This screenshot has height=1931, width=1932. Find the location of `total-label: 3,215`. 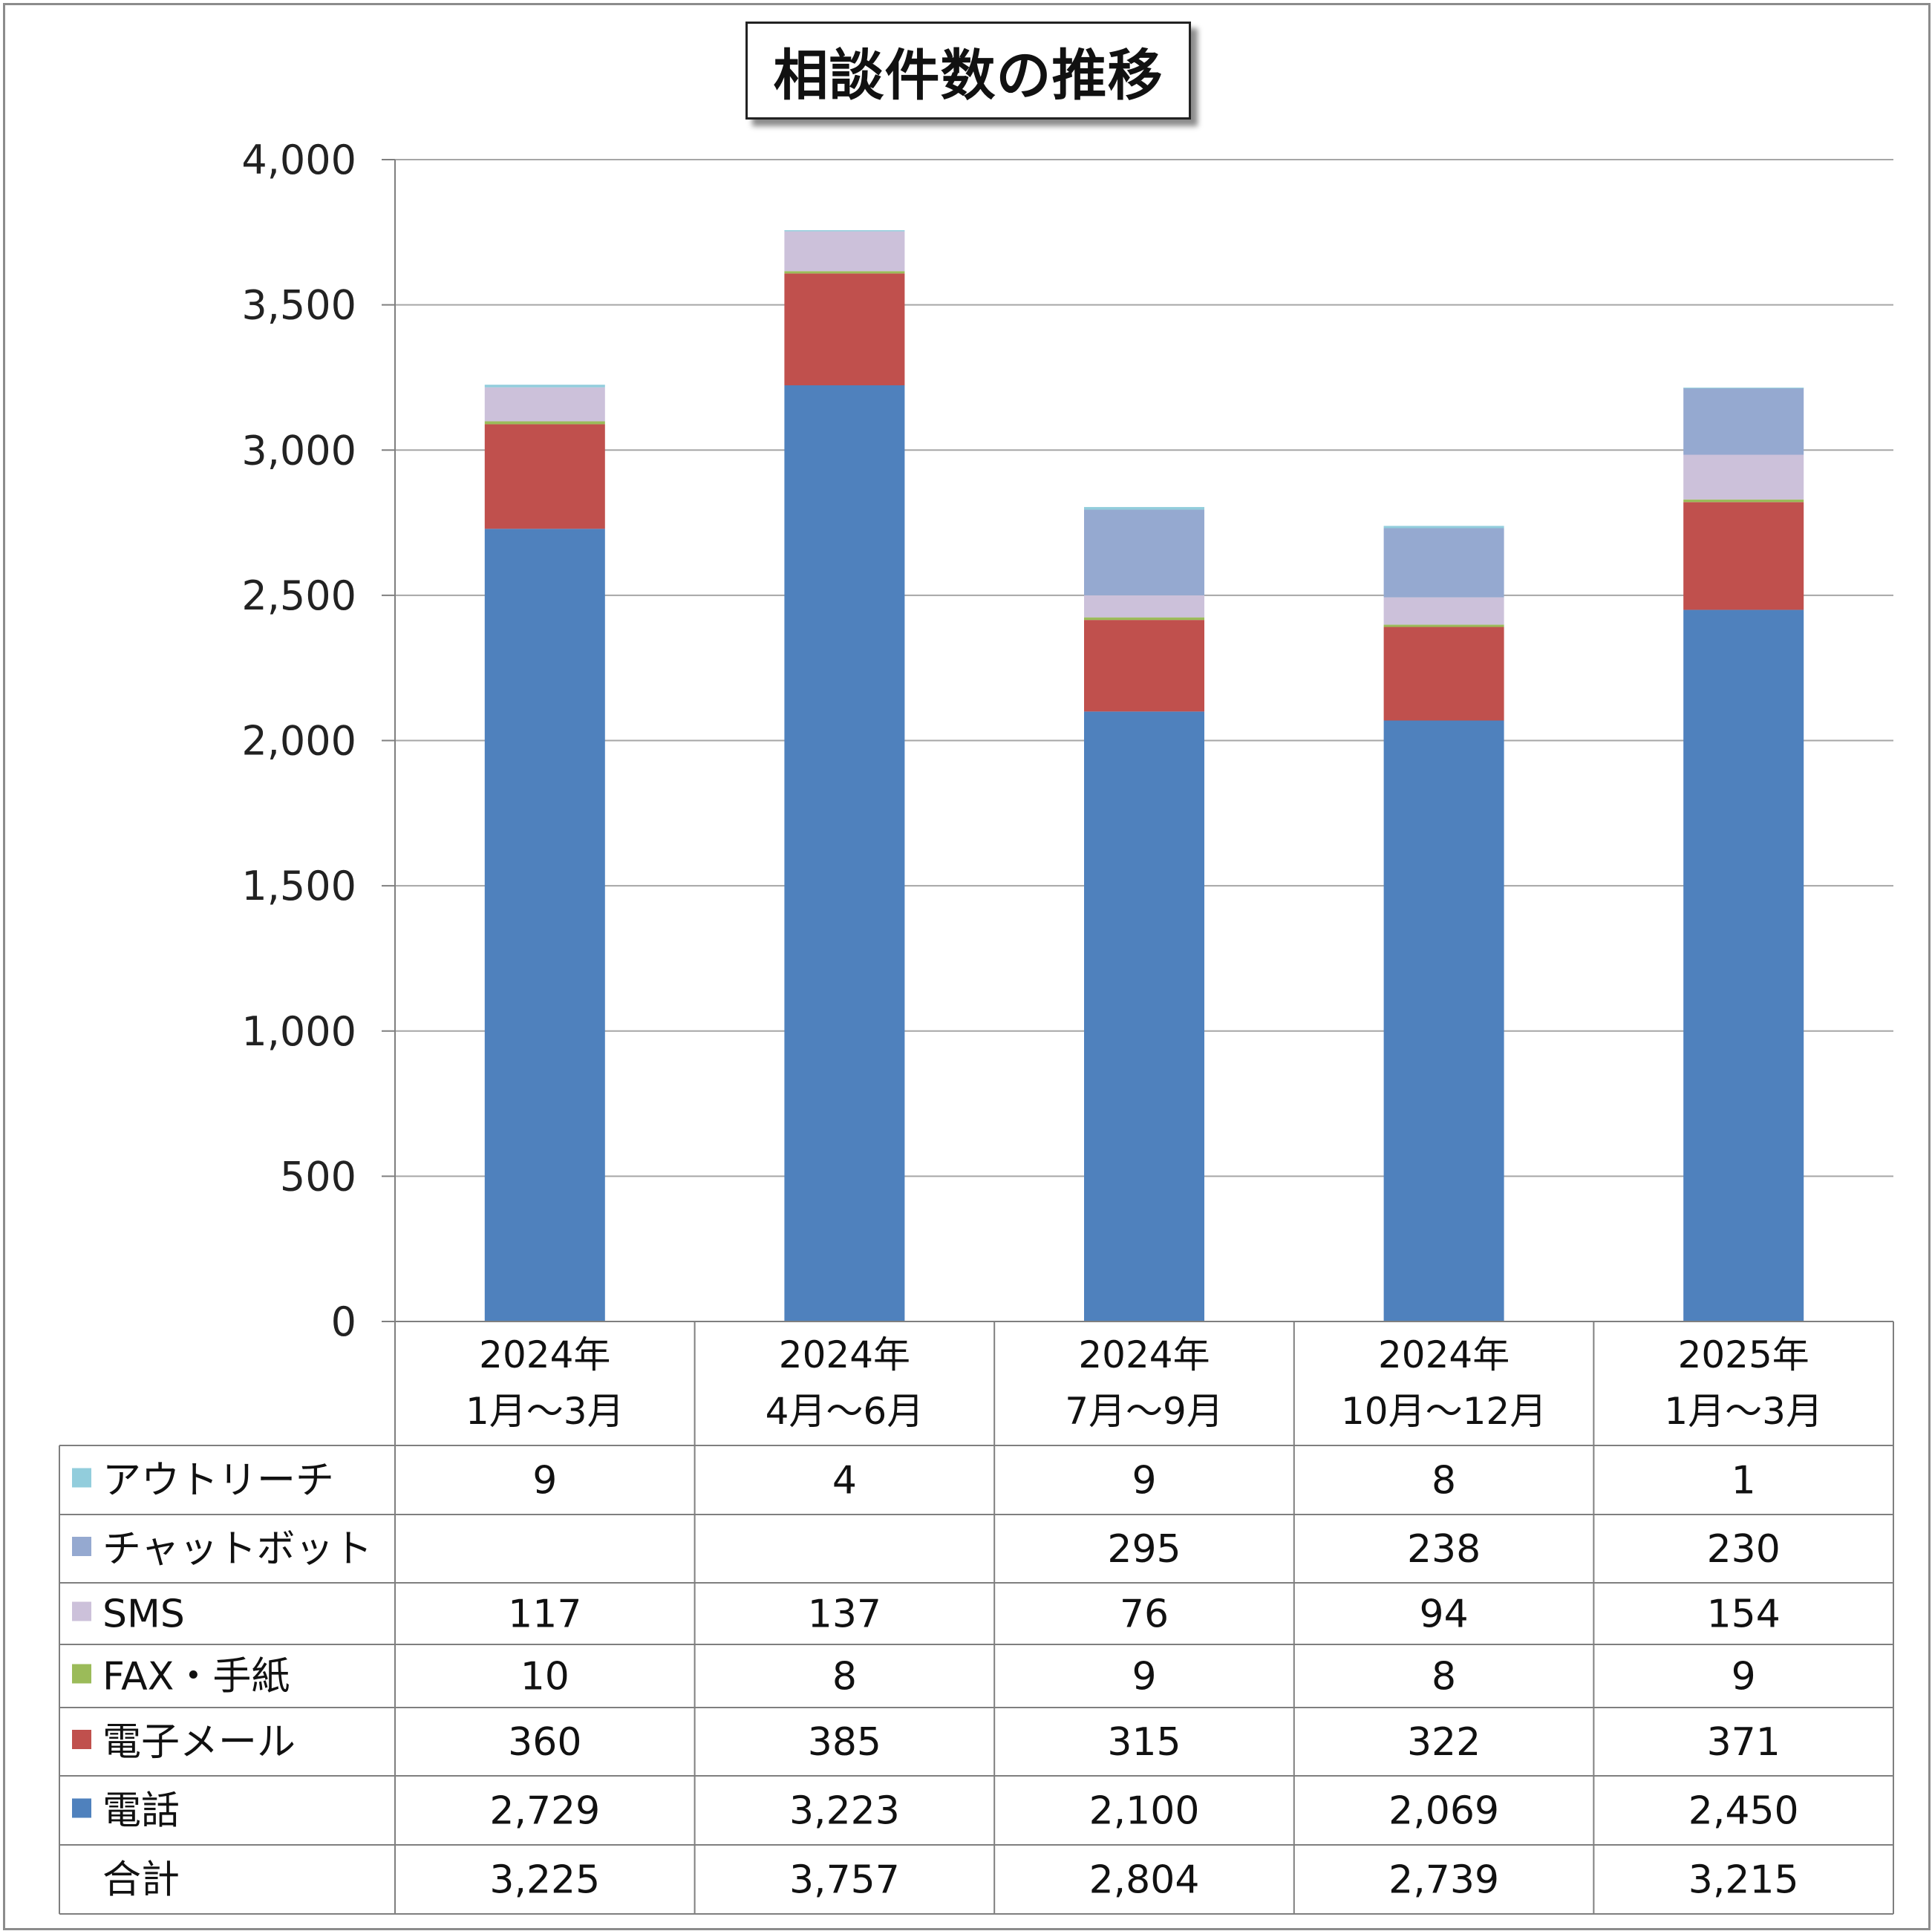

total-label: 3,215 is located at coordinates (1744, 1880).